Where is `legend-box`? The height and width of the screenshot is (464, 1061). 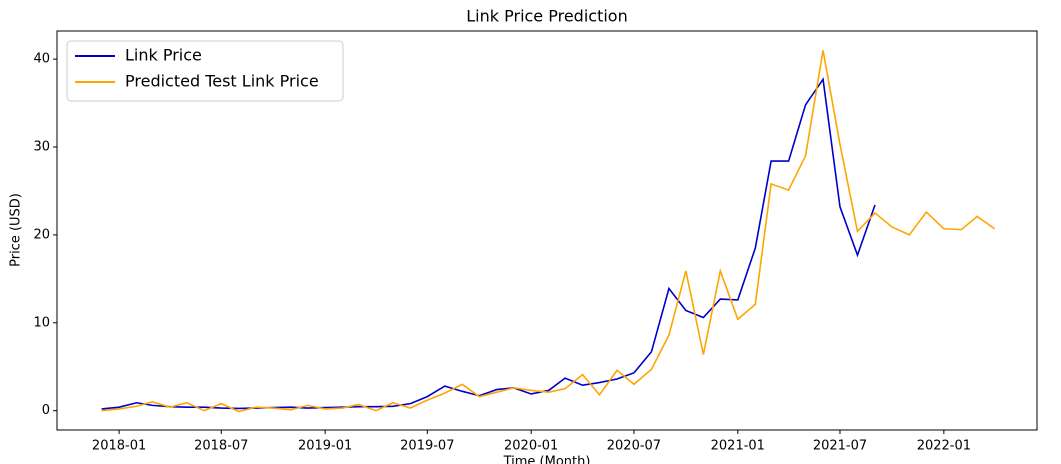 legend-box is located at coordinates (205, 71).